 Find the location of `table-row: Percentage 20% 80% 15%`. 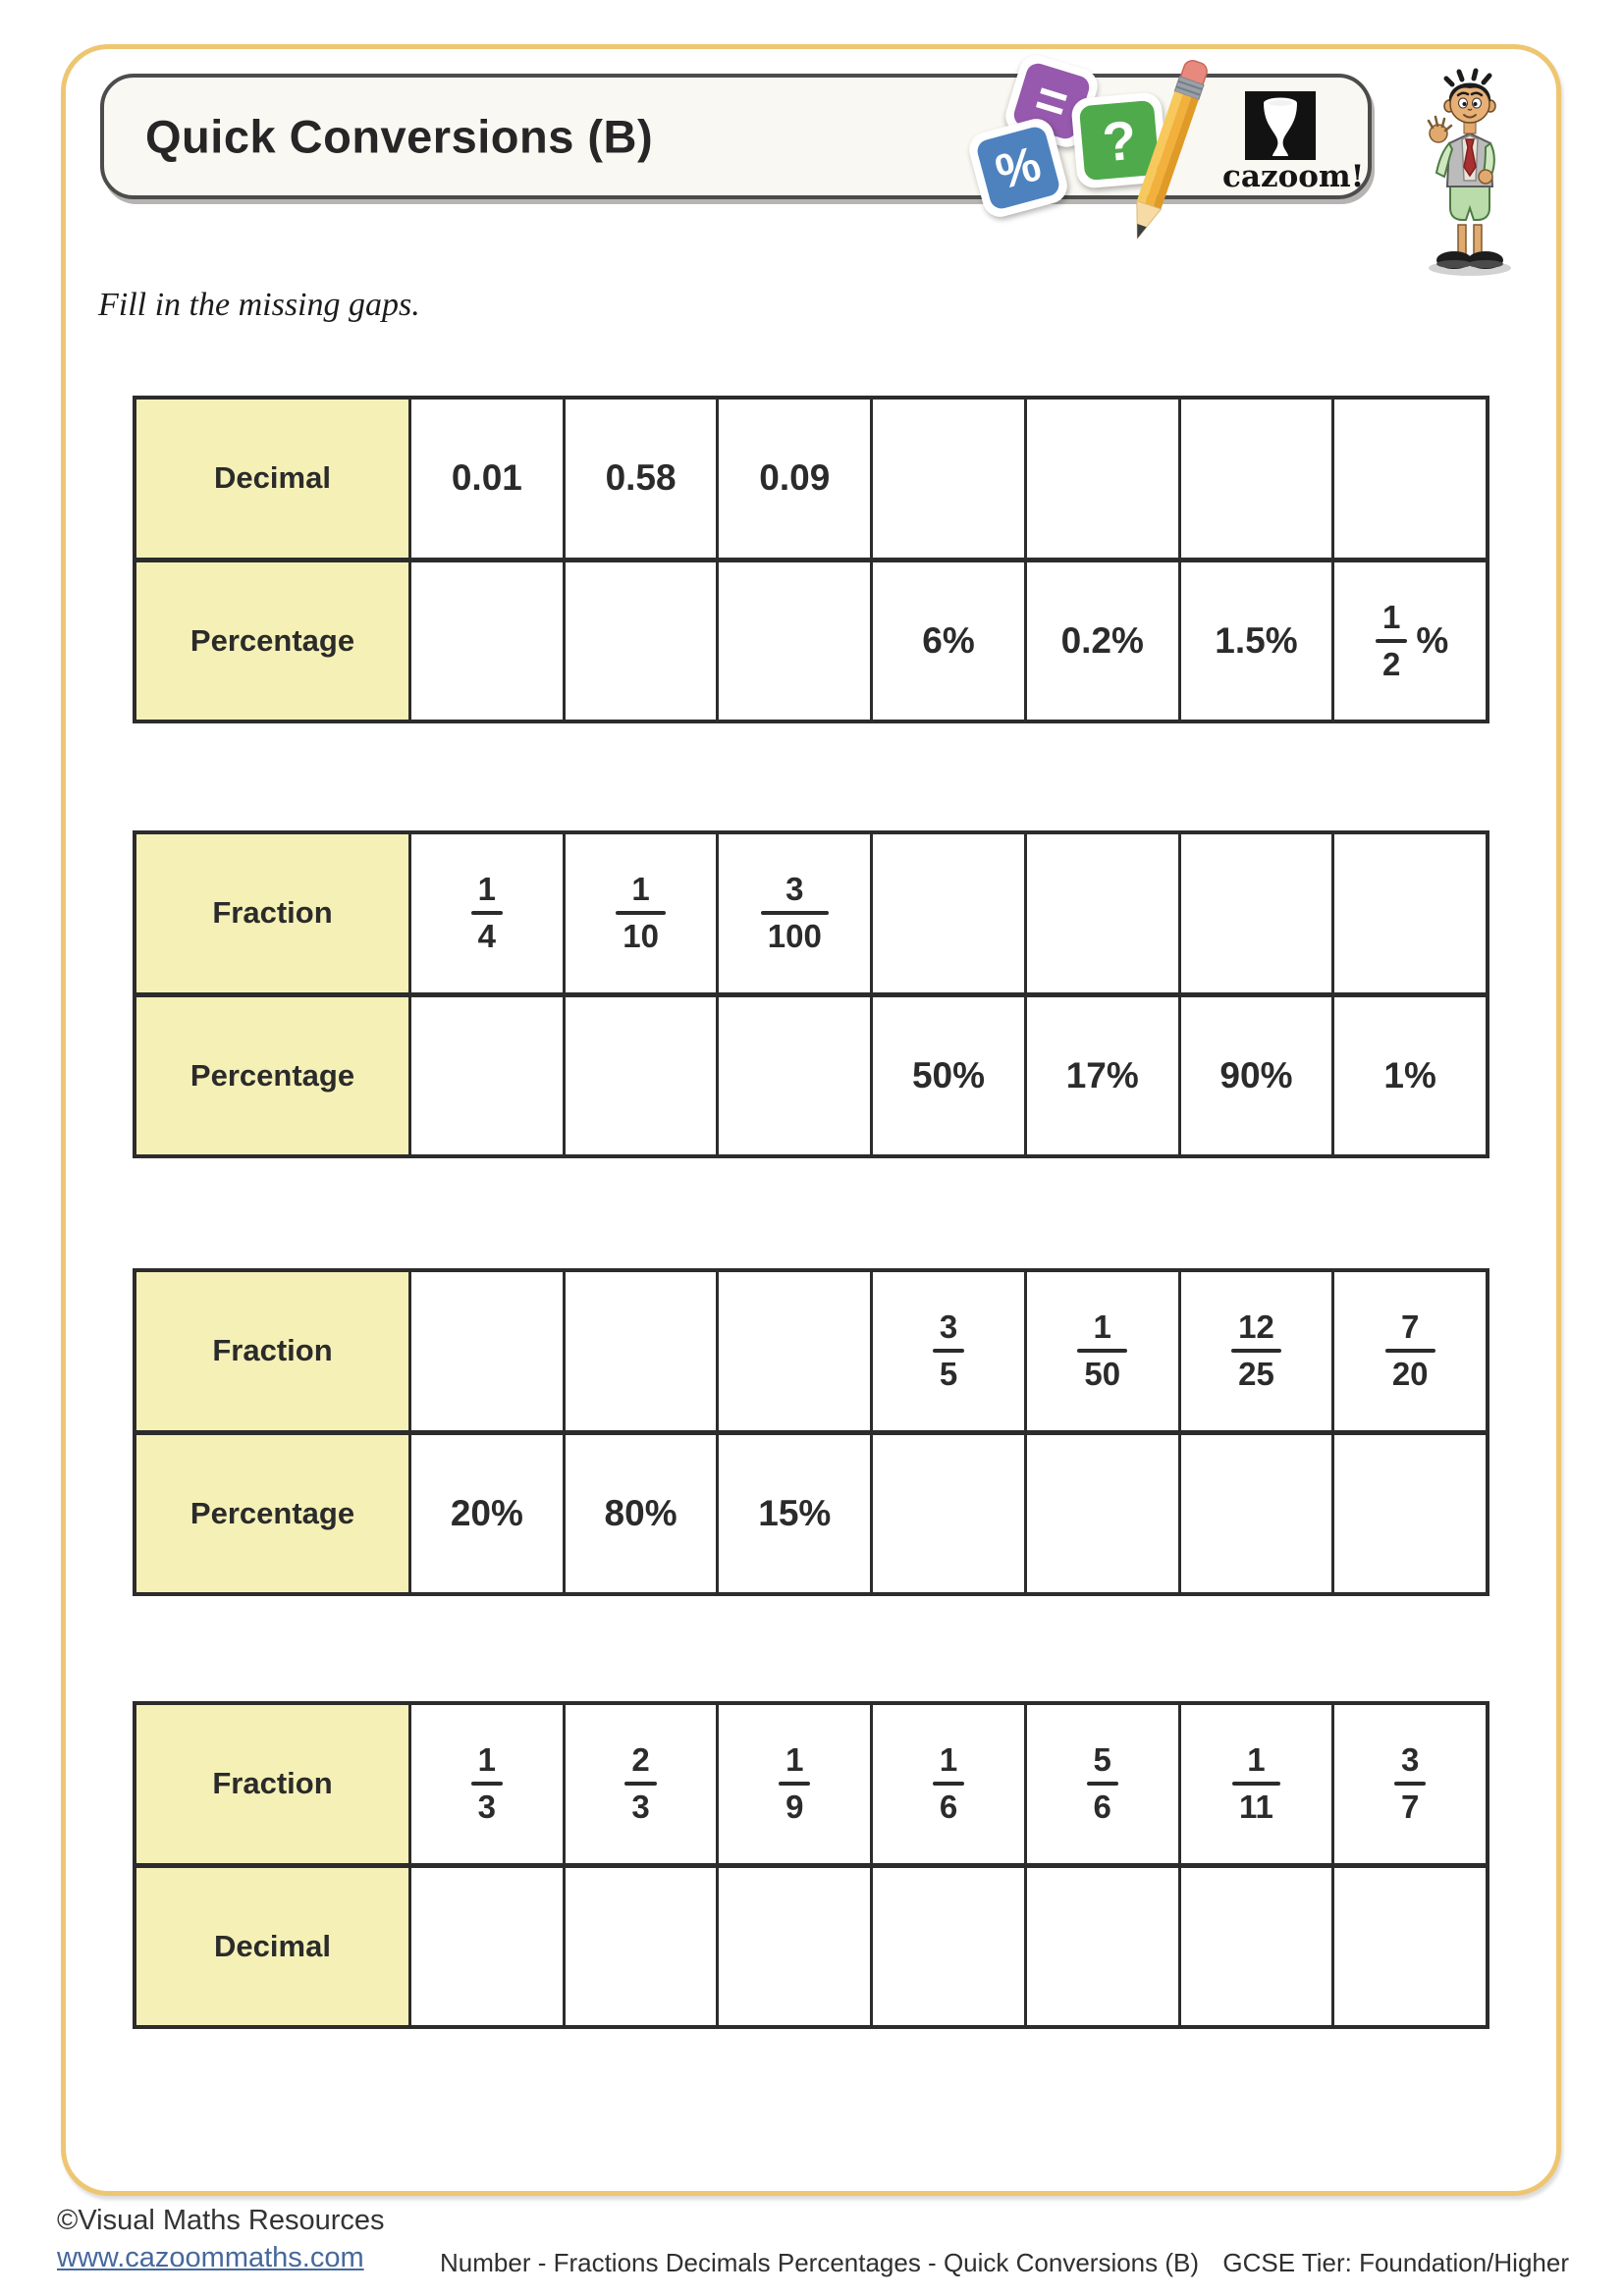

table-row: Percentage 20% 80% 15% is located at coordinates (811, 1510).